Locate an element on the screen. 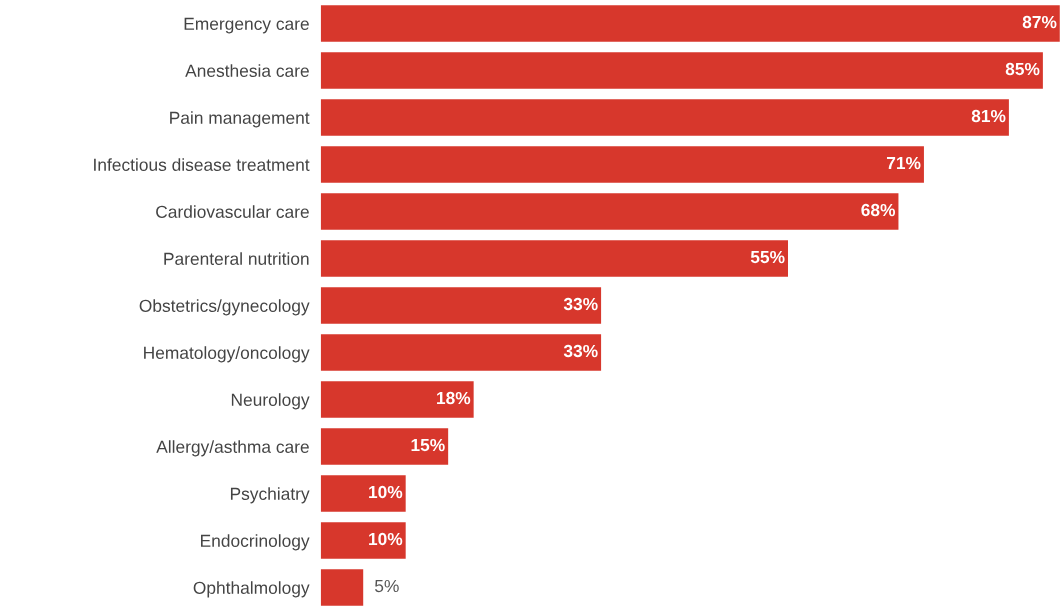  y-tick-label: Pain management is located at coordinates (240, 119).